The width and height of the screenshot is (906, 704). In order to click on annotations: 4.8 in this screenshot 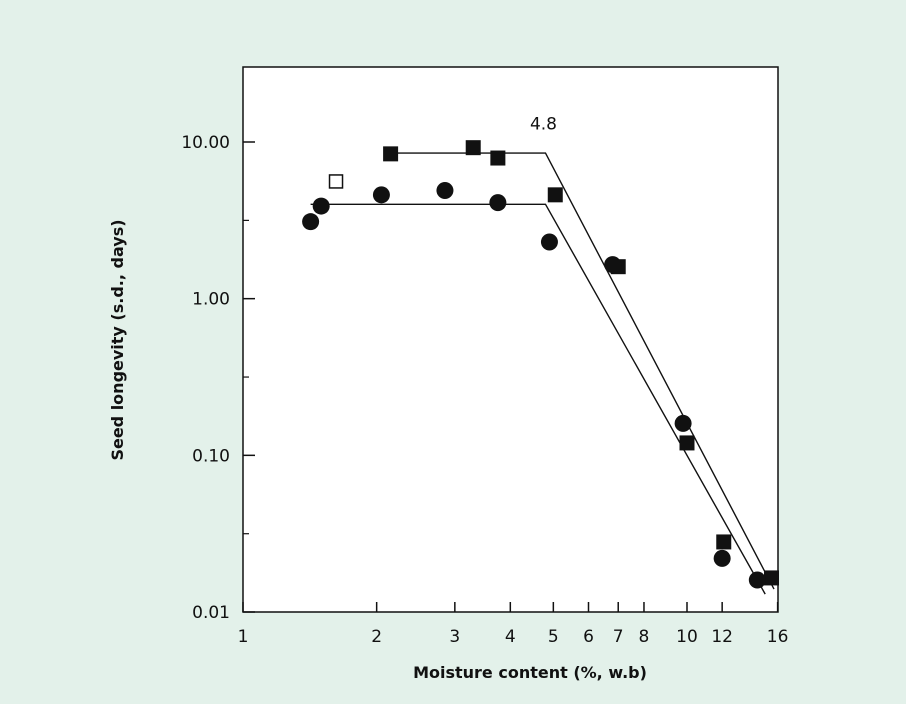, I will do `click(543, 125)`.